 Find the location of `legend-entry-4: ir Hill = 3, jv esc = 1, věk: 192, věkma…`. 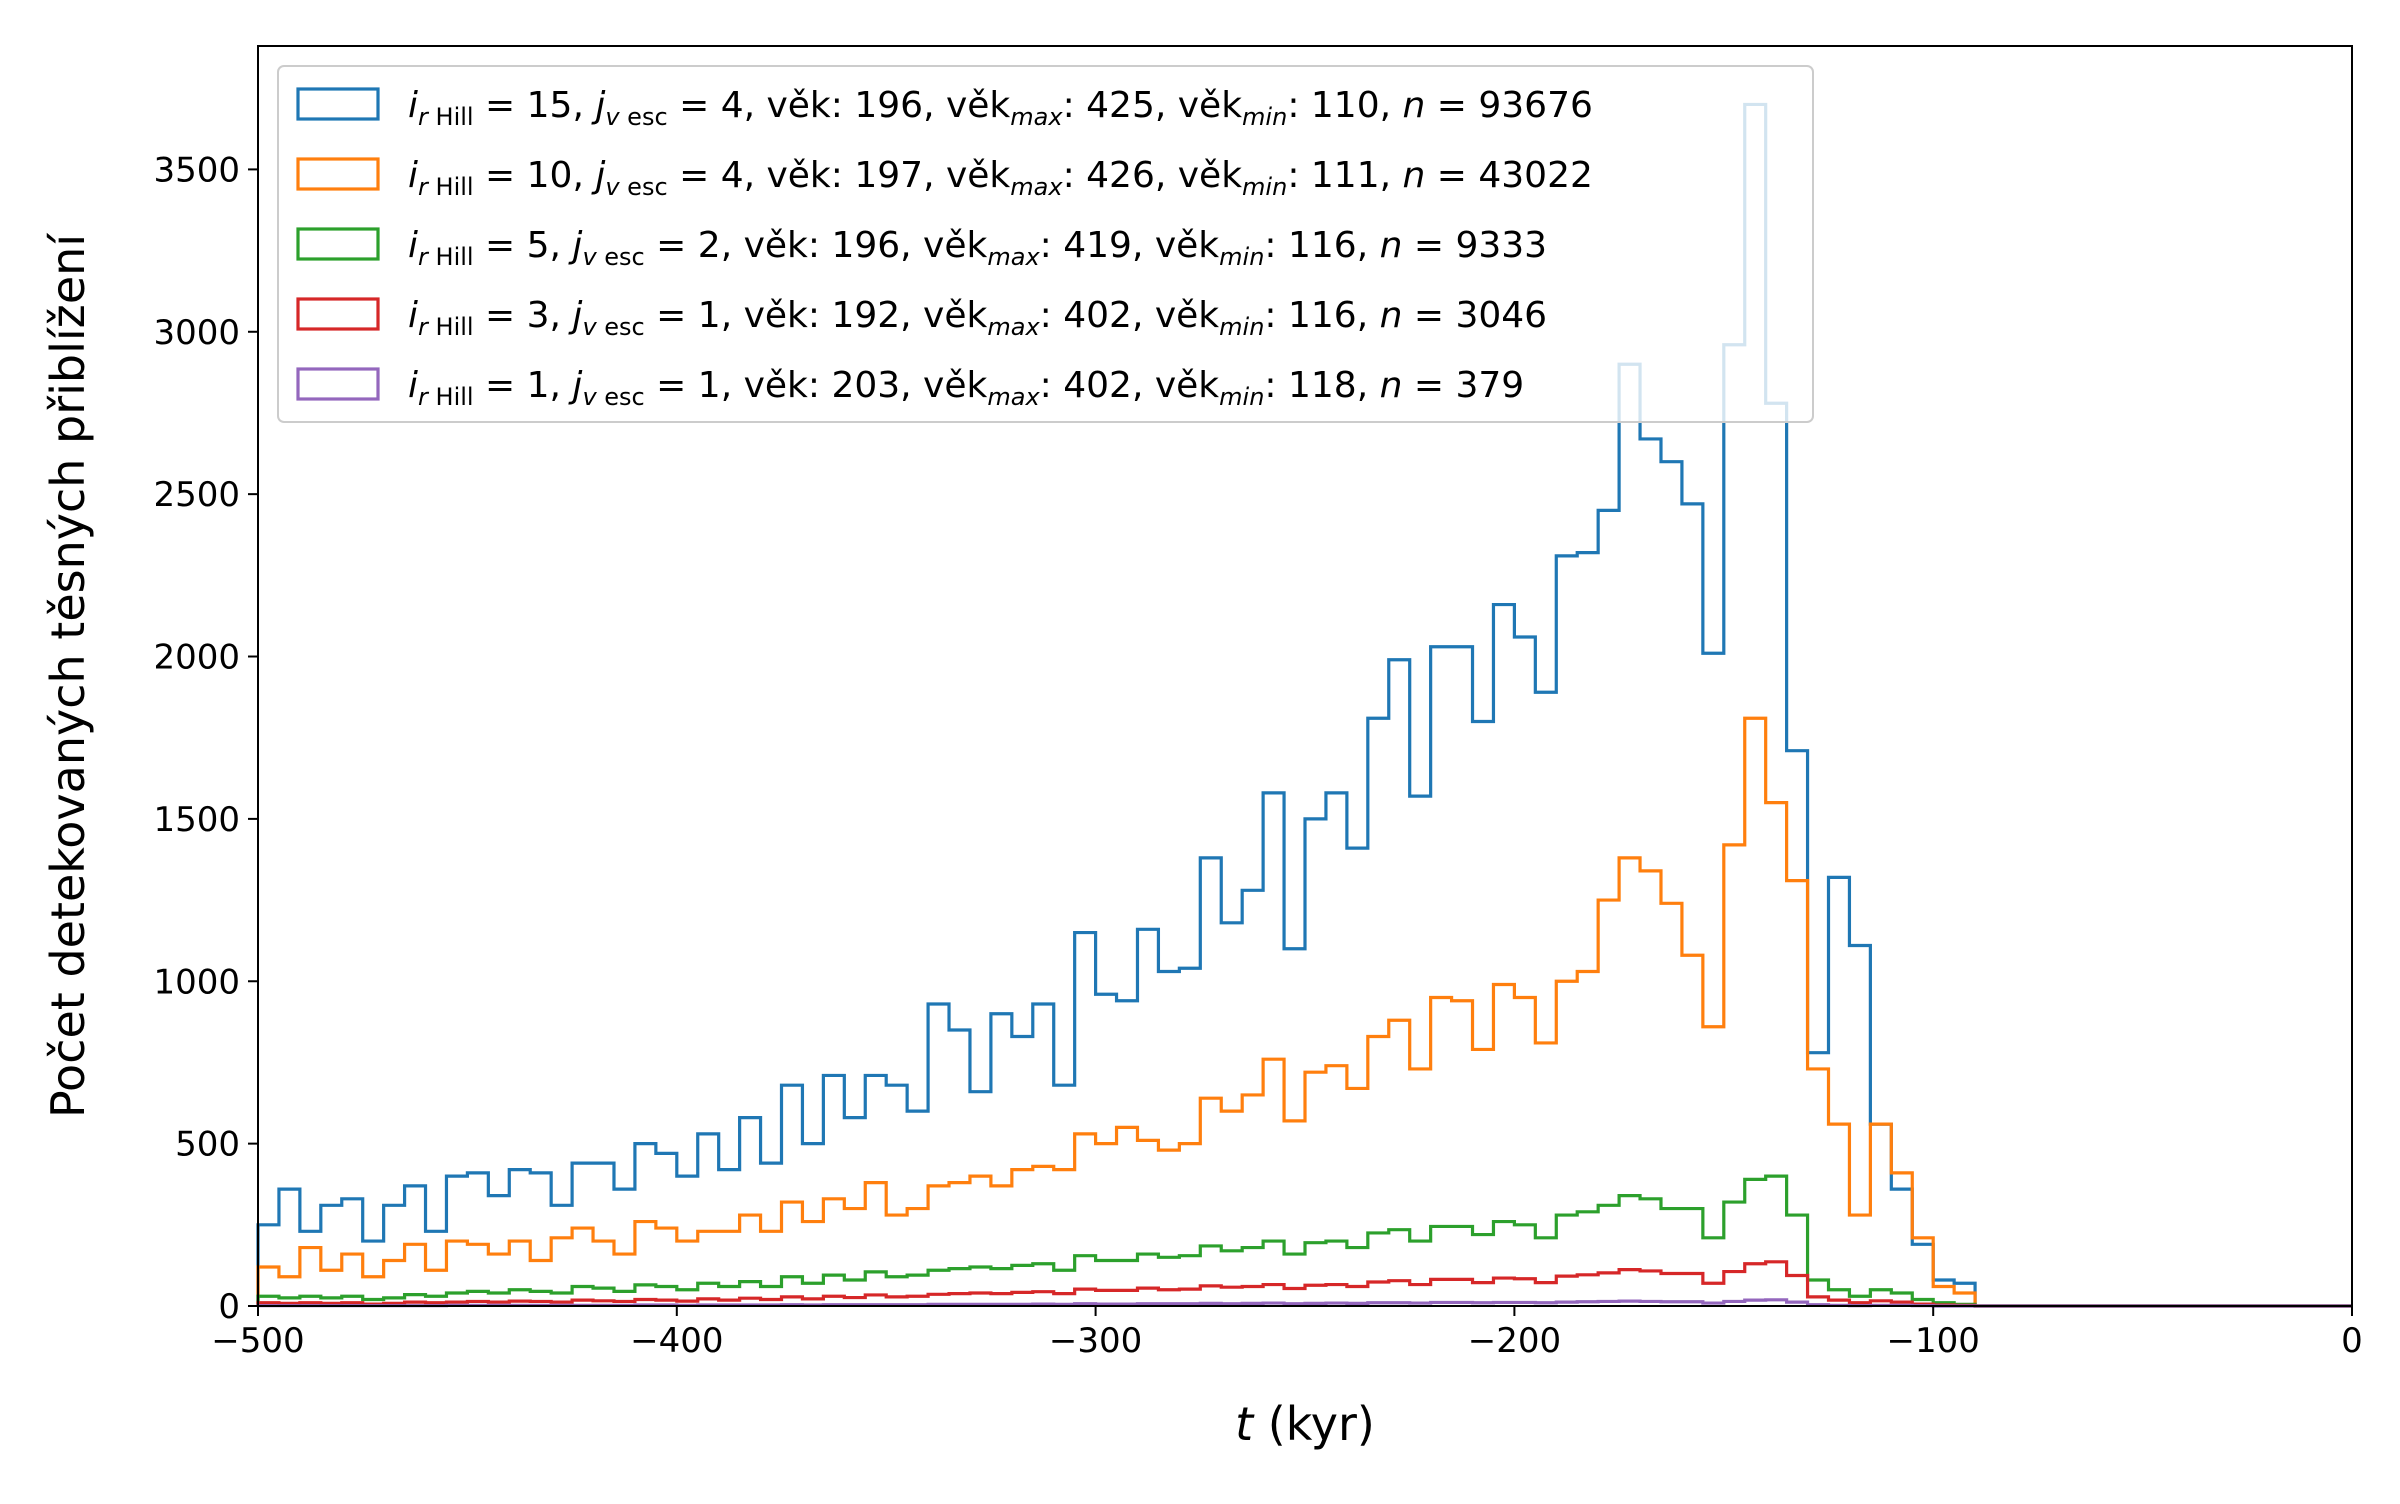

legend-entry-4: ir Hill = 3, jv esc = 1, věk: 192, věkma… is located at coordinates (921, 318).